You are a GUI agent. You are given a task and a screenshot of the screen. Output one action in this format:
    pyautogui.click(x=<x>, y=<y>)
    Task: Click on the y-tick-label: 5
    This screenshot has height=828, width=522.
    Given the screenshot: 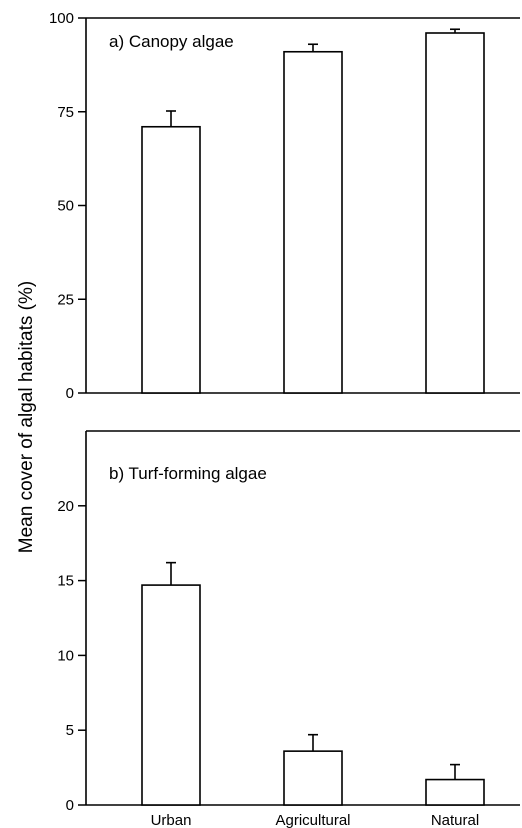 What is the action you would take?
    pyautogui.click(x=70, y=730)
    